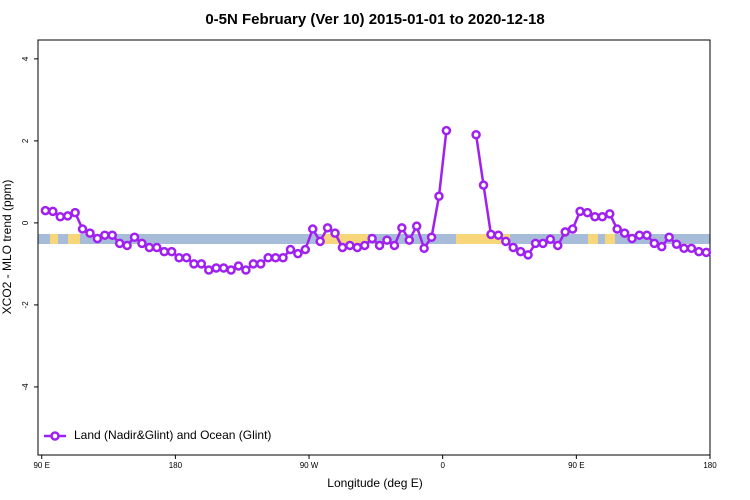  Describe the element at coordinates (25, 140) in the screenshot. I see `y-tick-label: 2` at that location.